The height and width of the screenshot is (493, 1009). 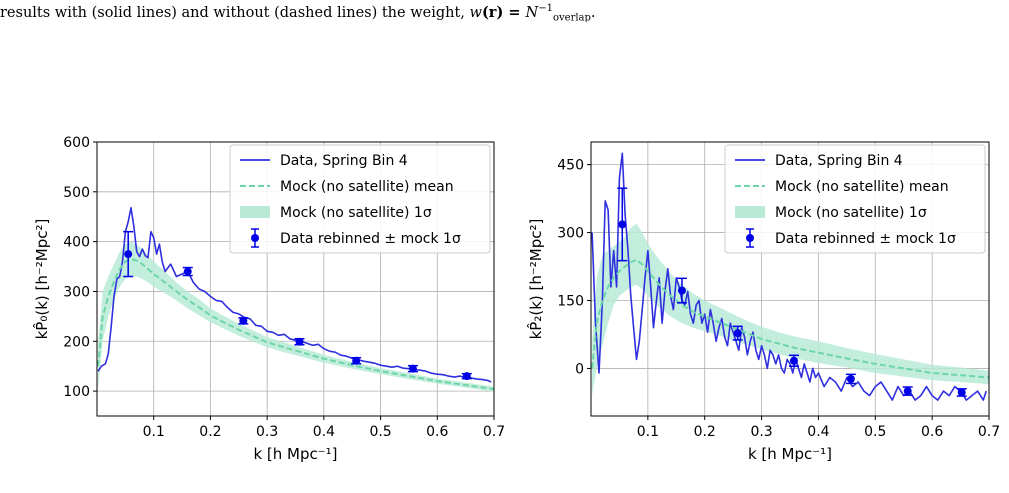 I want to click on y-tick-label: 200, so click(x=76, y=342).